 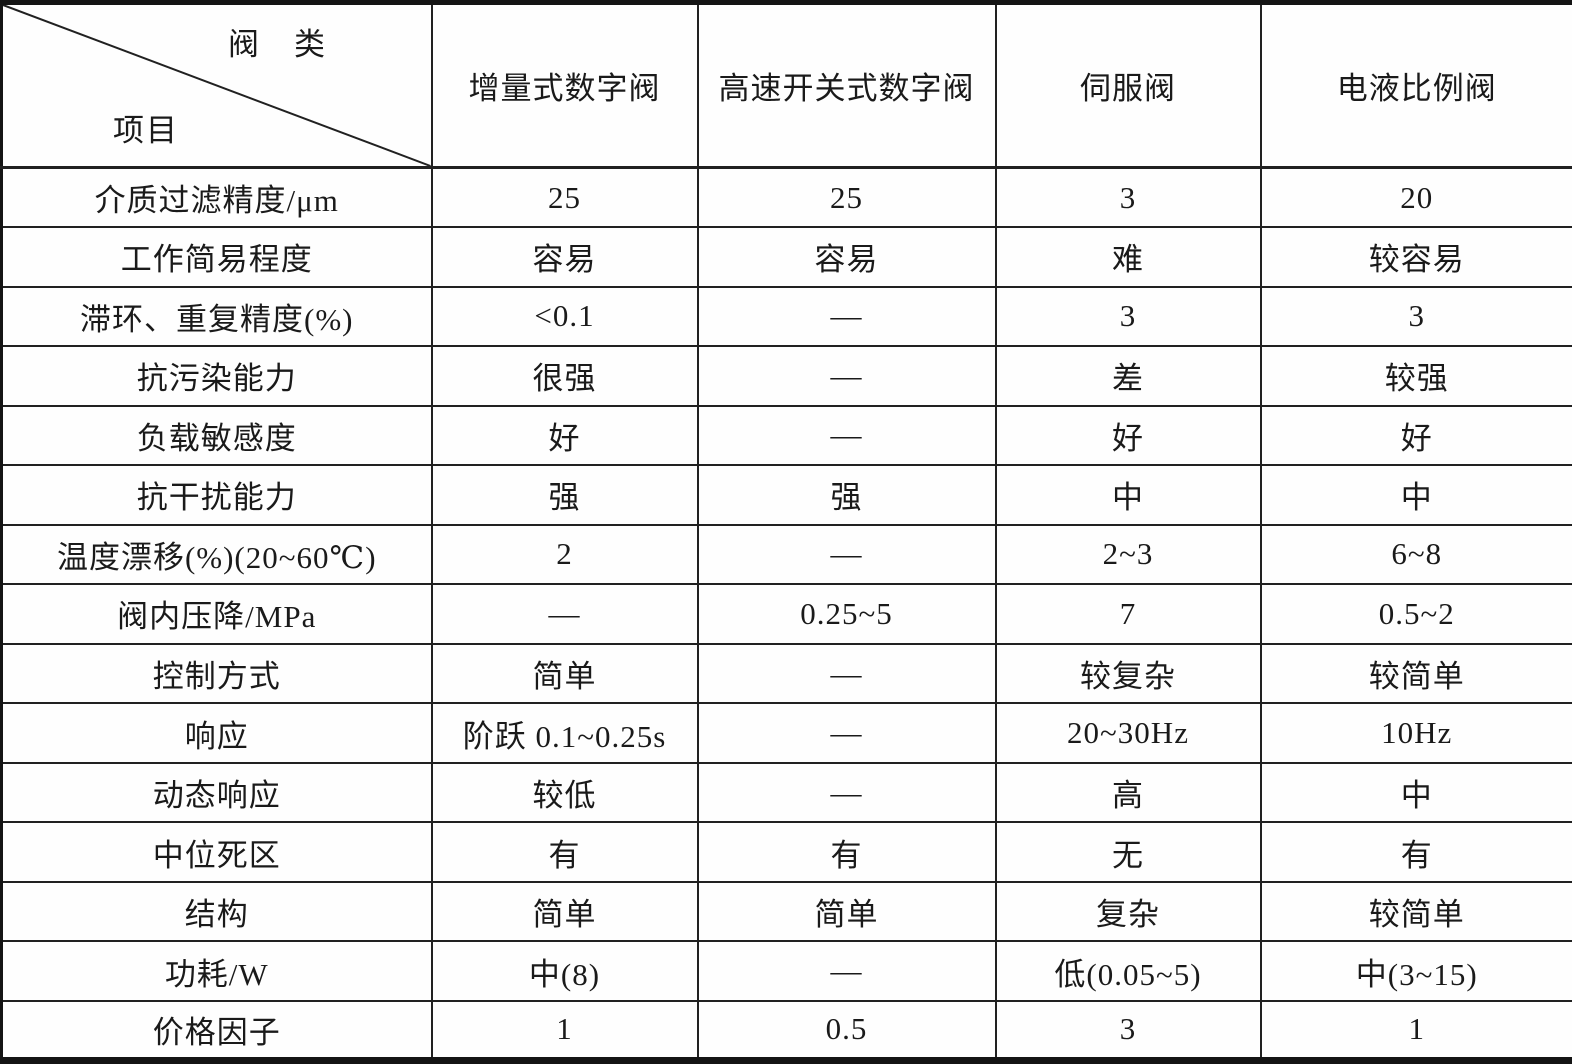 I want to click on row-label: 控制方式, so click(x=216, y=673).